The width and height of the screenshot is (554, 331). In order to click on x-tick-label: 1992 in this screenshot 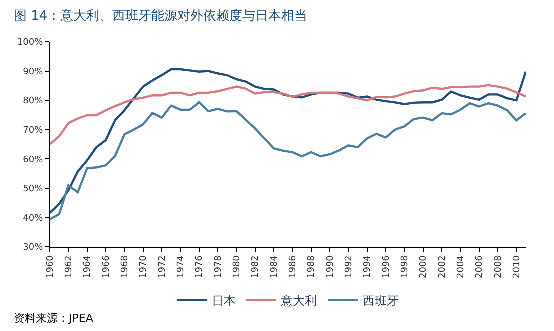, I will do `click(349, 267)`.